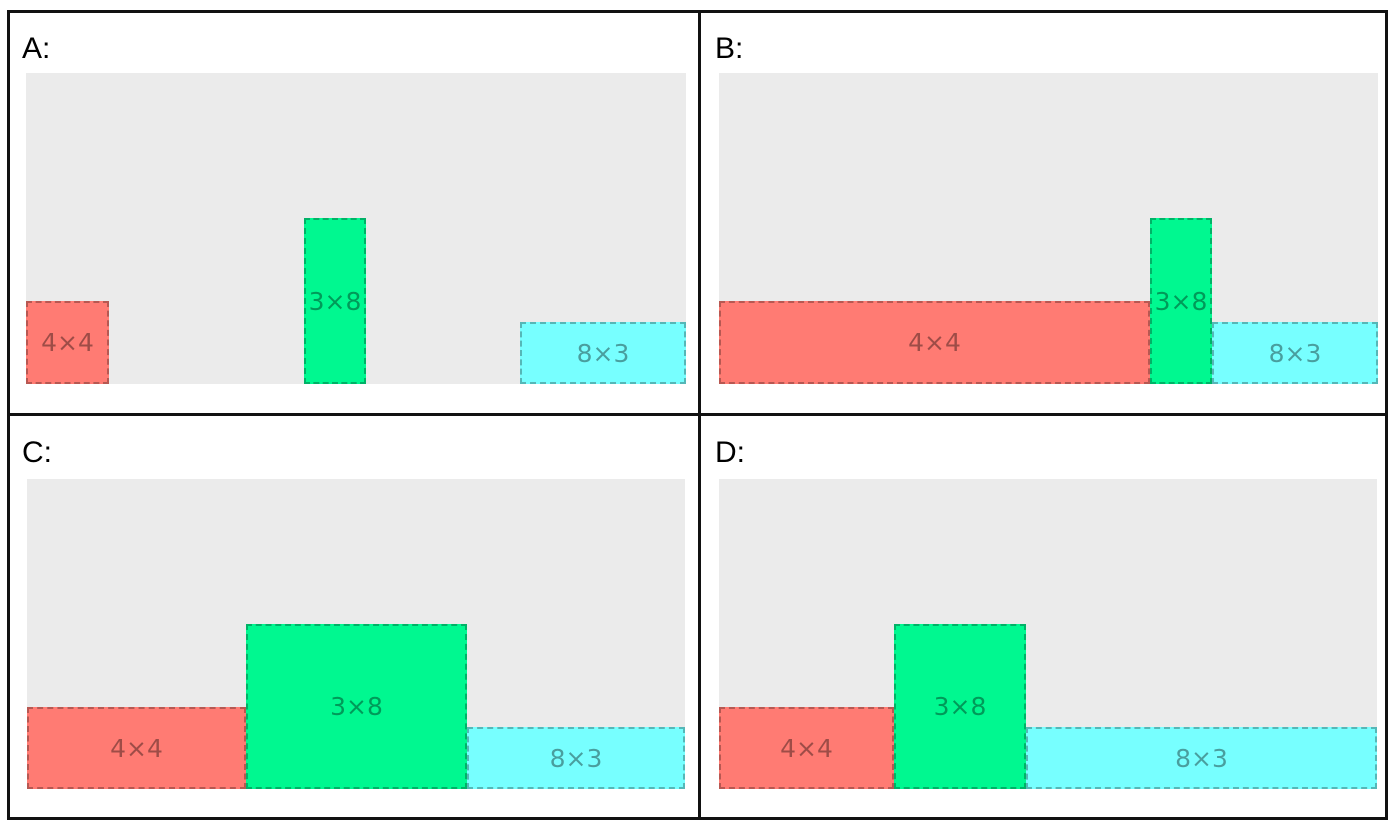 This screenshot has width=1400, height=831. Describe the element at coordinates (136, 748) in the screenshot. I see `panel-c-box-4x4: 4×4` at that location.